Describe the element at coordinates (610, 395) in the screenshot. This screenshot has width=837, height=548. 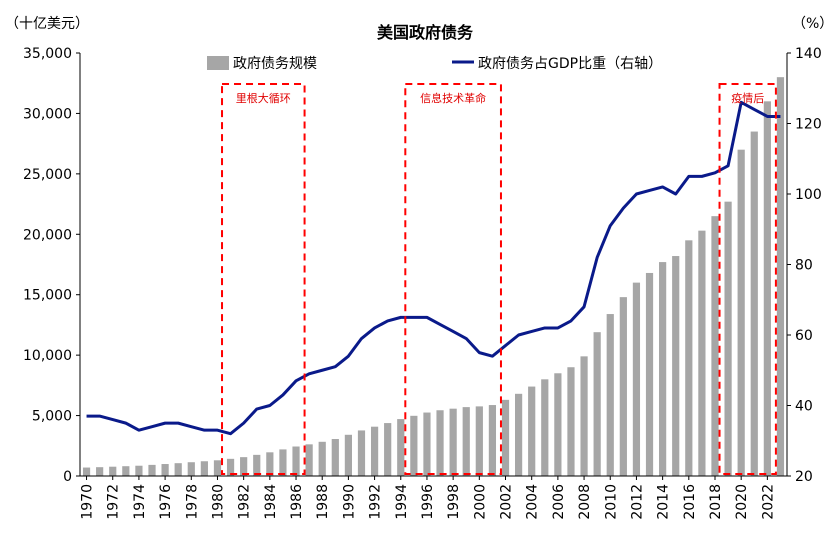
I see `bar-2010` at that location.